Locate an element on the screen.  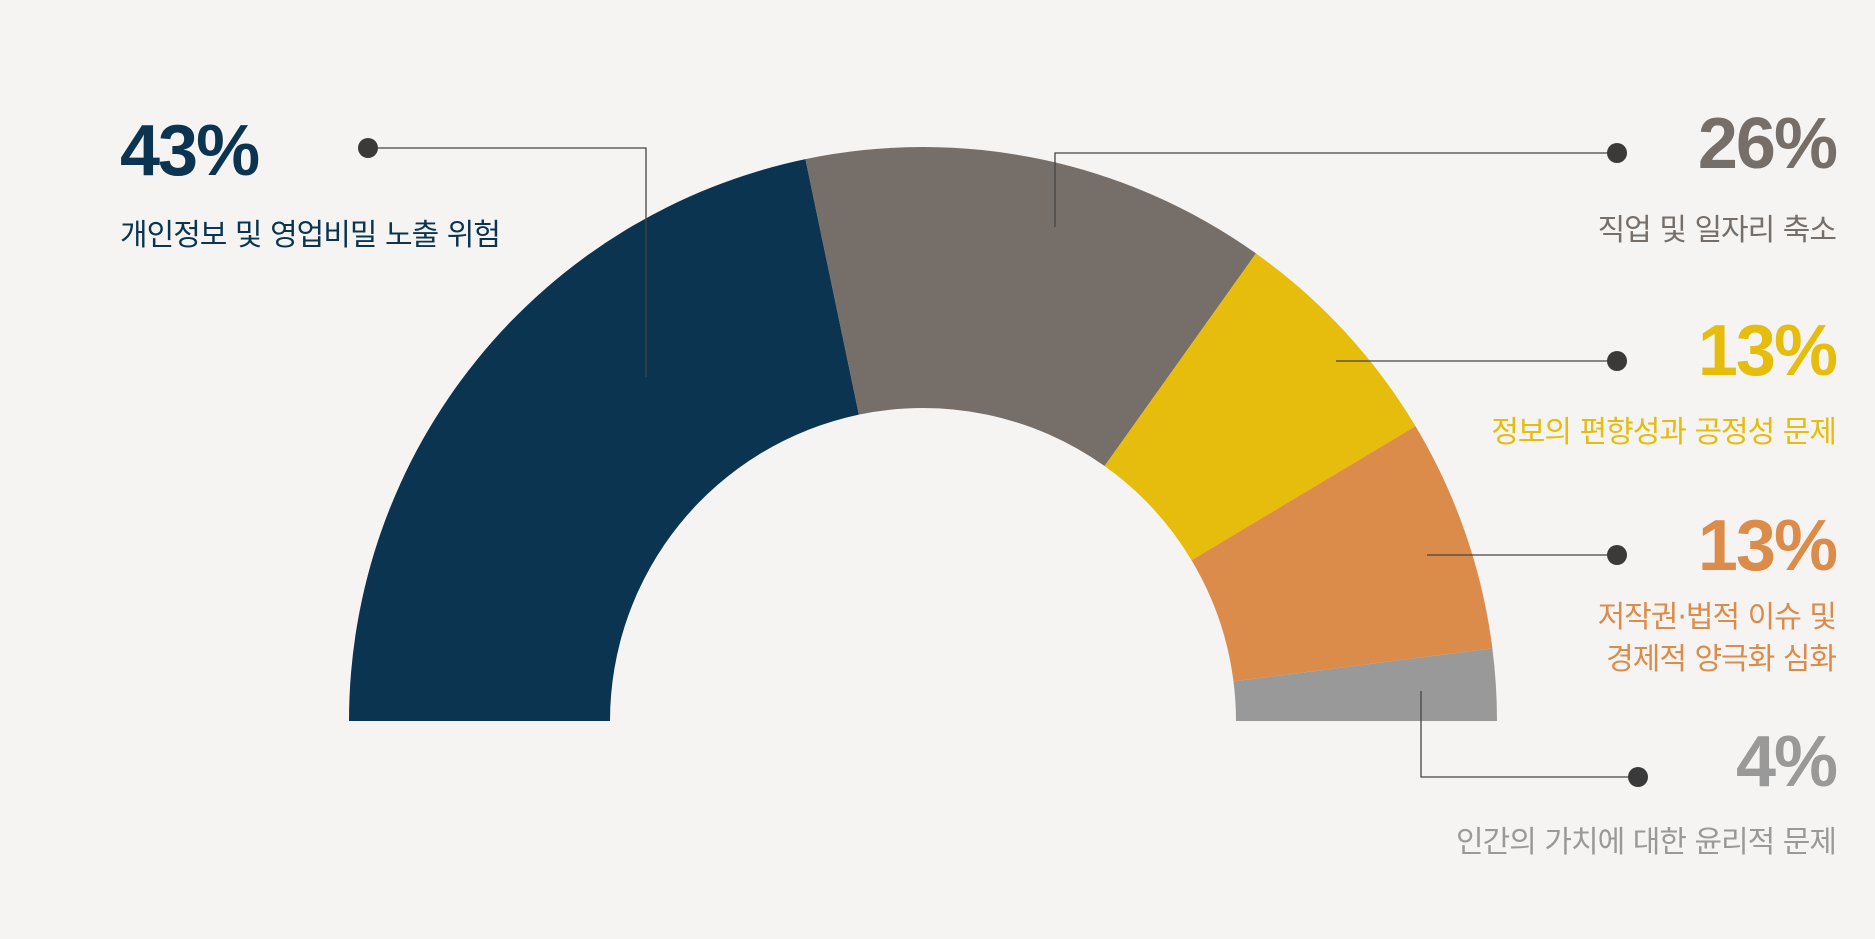
category-label: 개인정보 및 영업비밀 노출 위험 is located at coordinates (310, 235).